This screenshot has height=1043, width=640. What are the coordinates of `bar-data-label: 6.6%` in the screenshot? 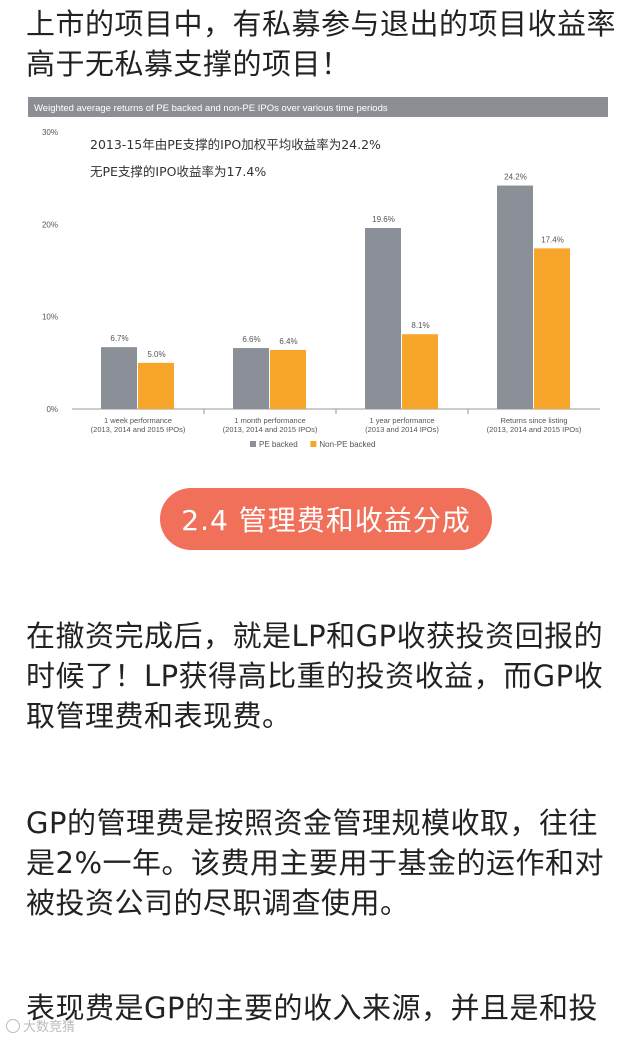 It's located at (251, 339).